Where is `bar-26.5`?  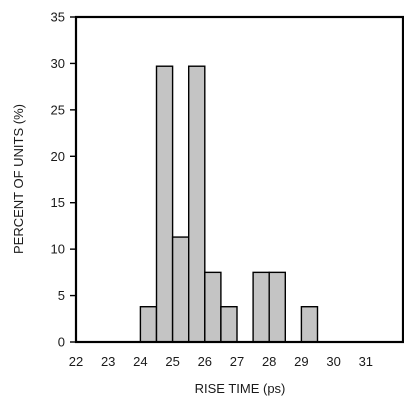
bar-26.5 is located at coordinates (229, 324).